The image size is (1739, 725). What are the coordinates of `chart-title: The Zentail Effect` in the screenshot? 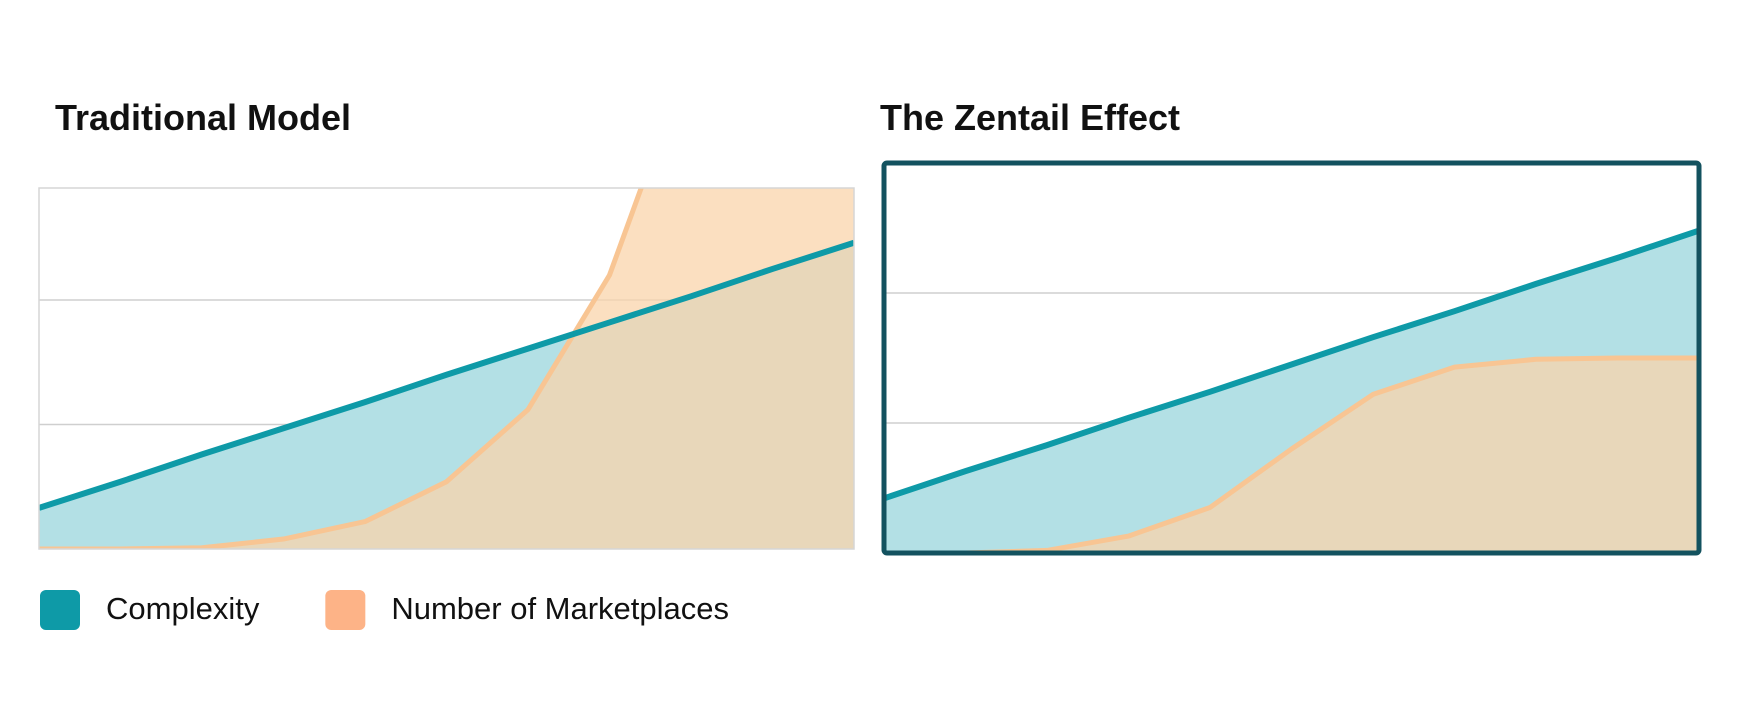 It's located at (1030, 117).